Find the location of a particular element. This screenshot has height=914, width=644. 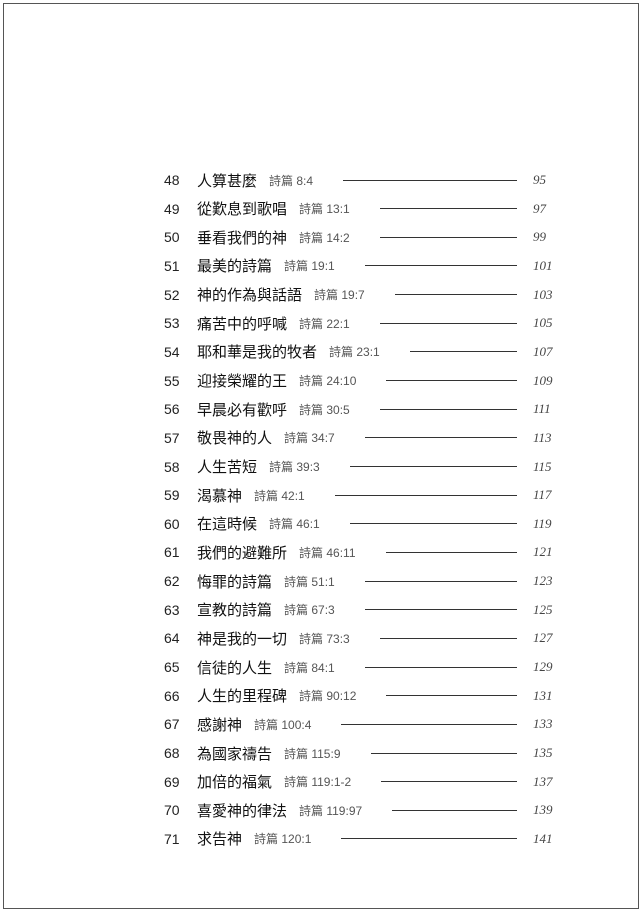

entry-main: 神是我的一切 詩篇 73:3 is located at coordinates (357, 638).